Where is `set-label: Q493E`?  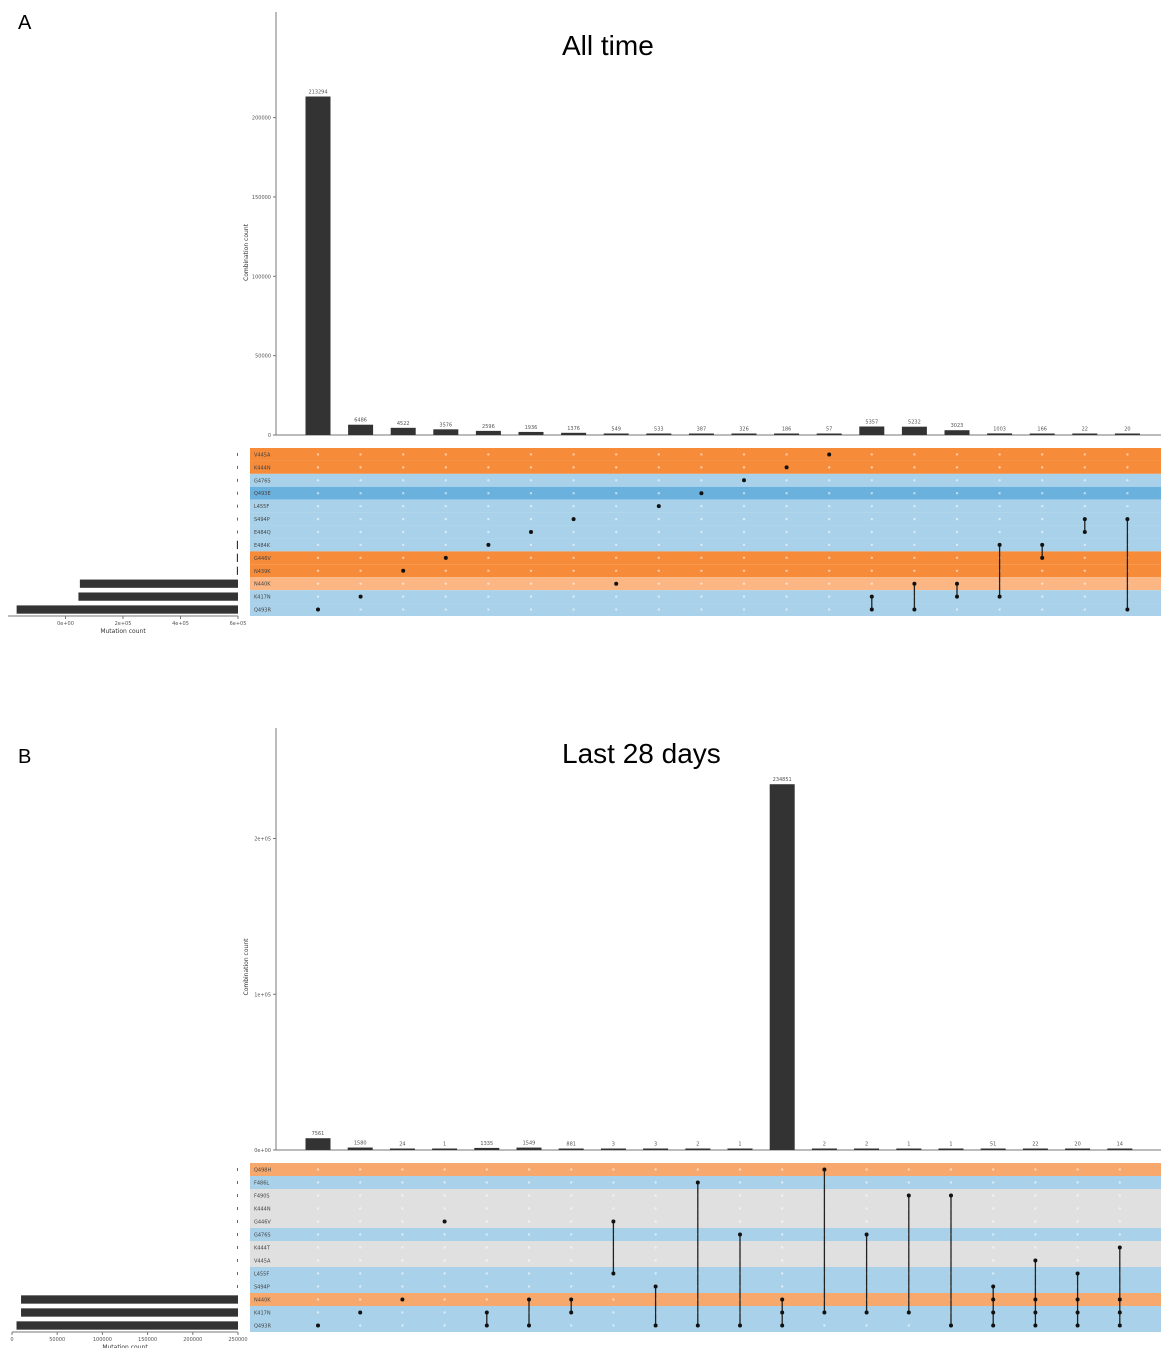
set-label: Q493E is located at coordinates (262, 494).